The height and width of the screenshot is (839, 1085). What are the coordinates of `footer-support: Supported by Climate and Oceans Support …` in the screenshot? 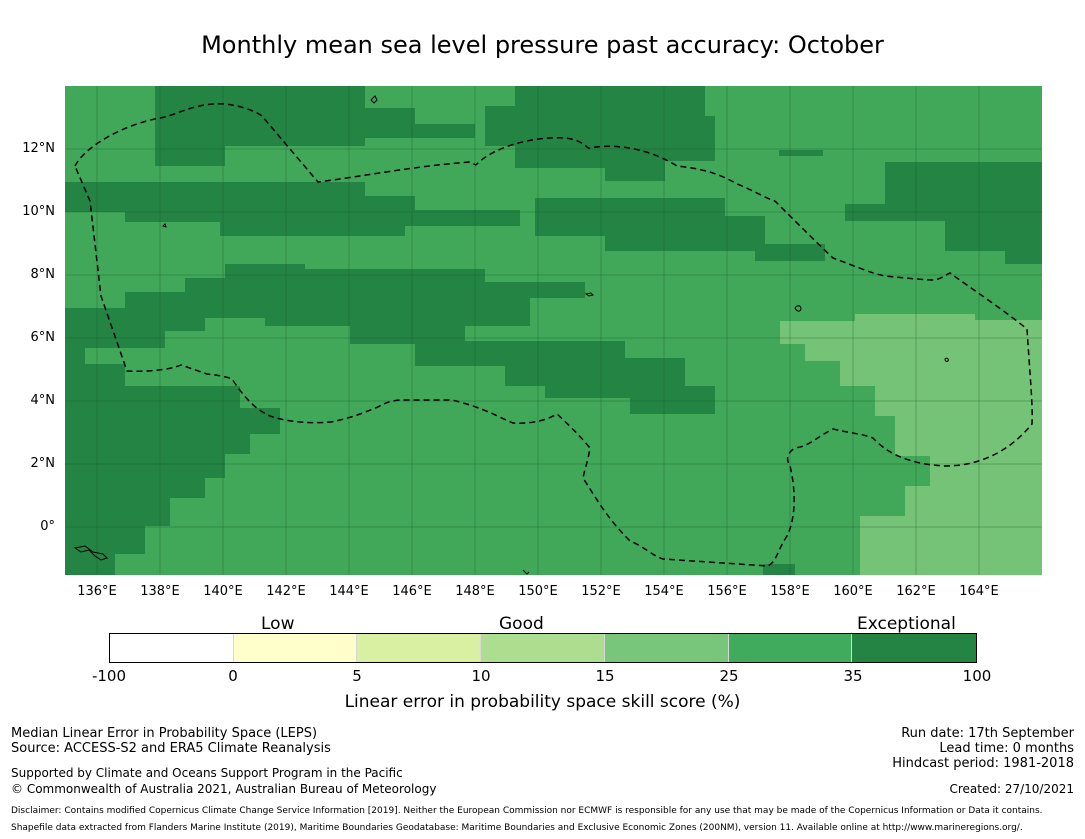 It's located at (207, 773).